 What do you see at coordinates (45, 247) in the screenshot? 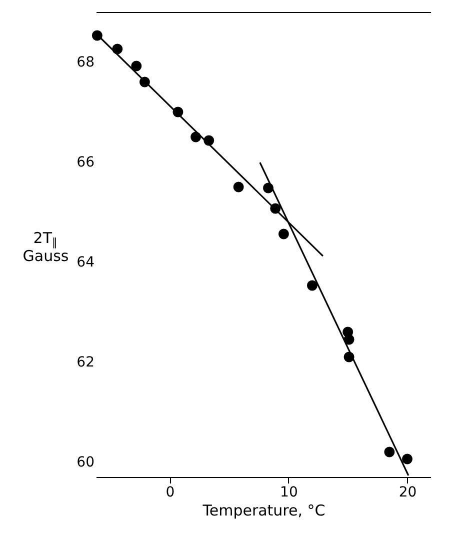
I see `y-axis-title: 2T∥ Gauss` at bounding box center [45, 247].